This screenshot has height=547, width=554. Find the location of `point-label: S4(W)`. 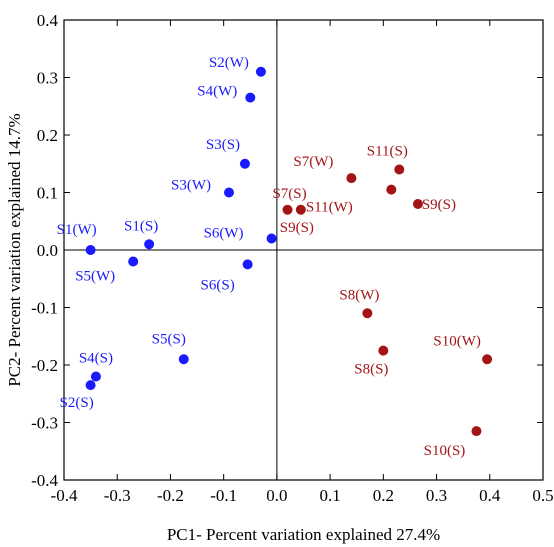

point-label: S4(W) is located at coordinates (217, 92).